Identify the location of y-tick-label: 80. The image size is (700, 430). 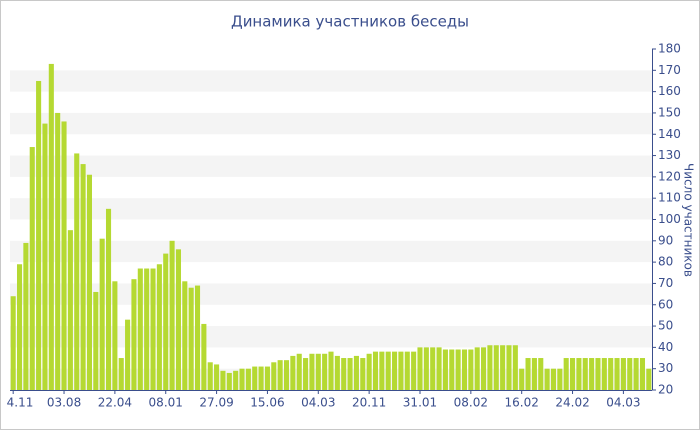
(665, 262).